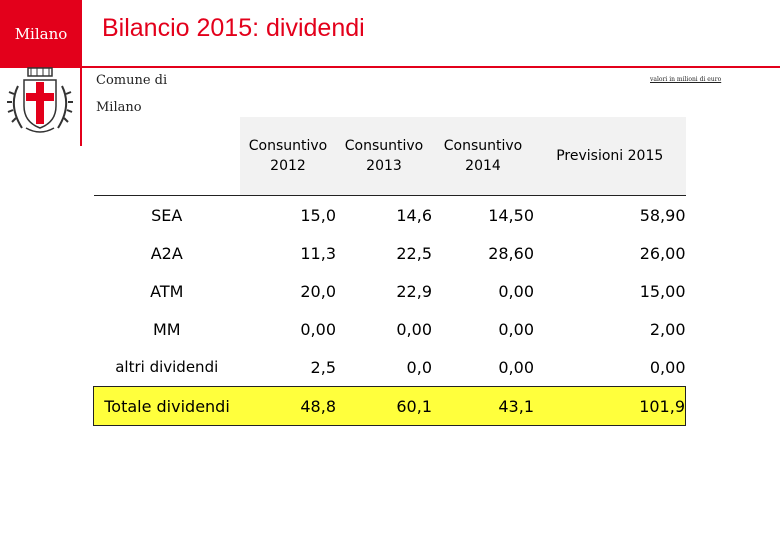 The image size is (780, 540). Describe the element at coordinates (323, 367) in the screenshot. I see `table-cell: 2,5` at that location.